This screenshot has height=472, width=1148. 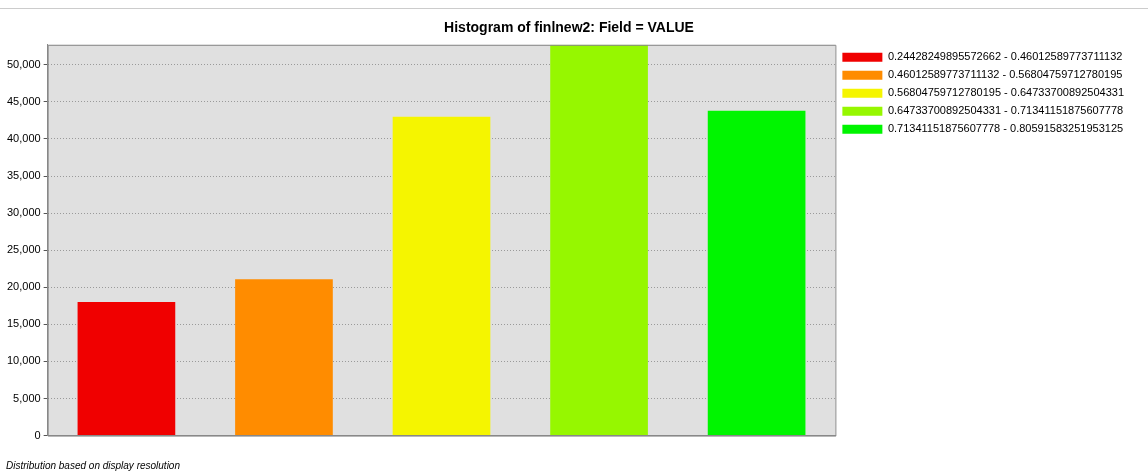 What do you see at coordinates (23, 138) in the screenshot?
I see `y-tick-label: 40,000` at bounding box center [23, 138].